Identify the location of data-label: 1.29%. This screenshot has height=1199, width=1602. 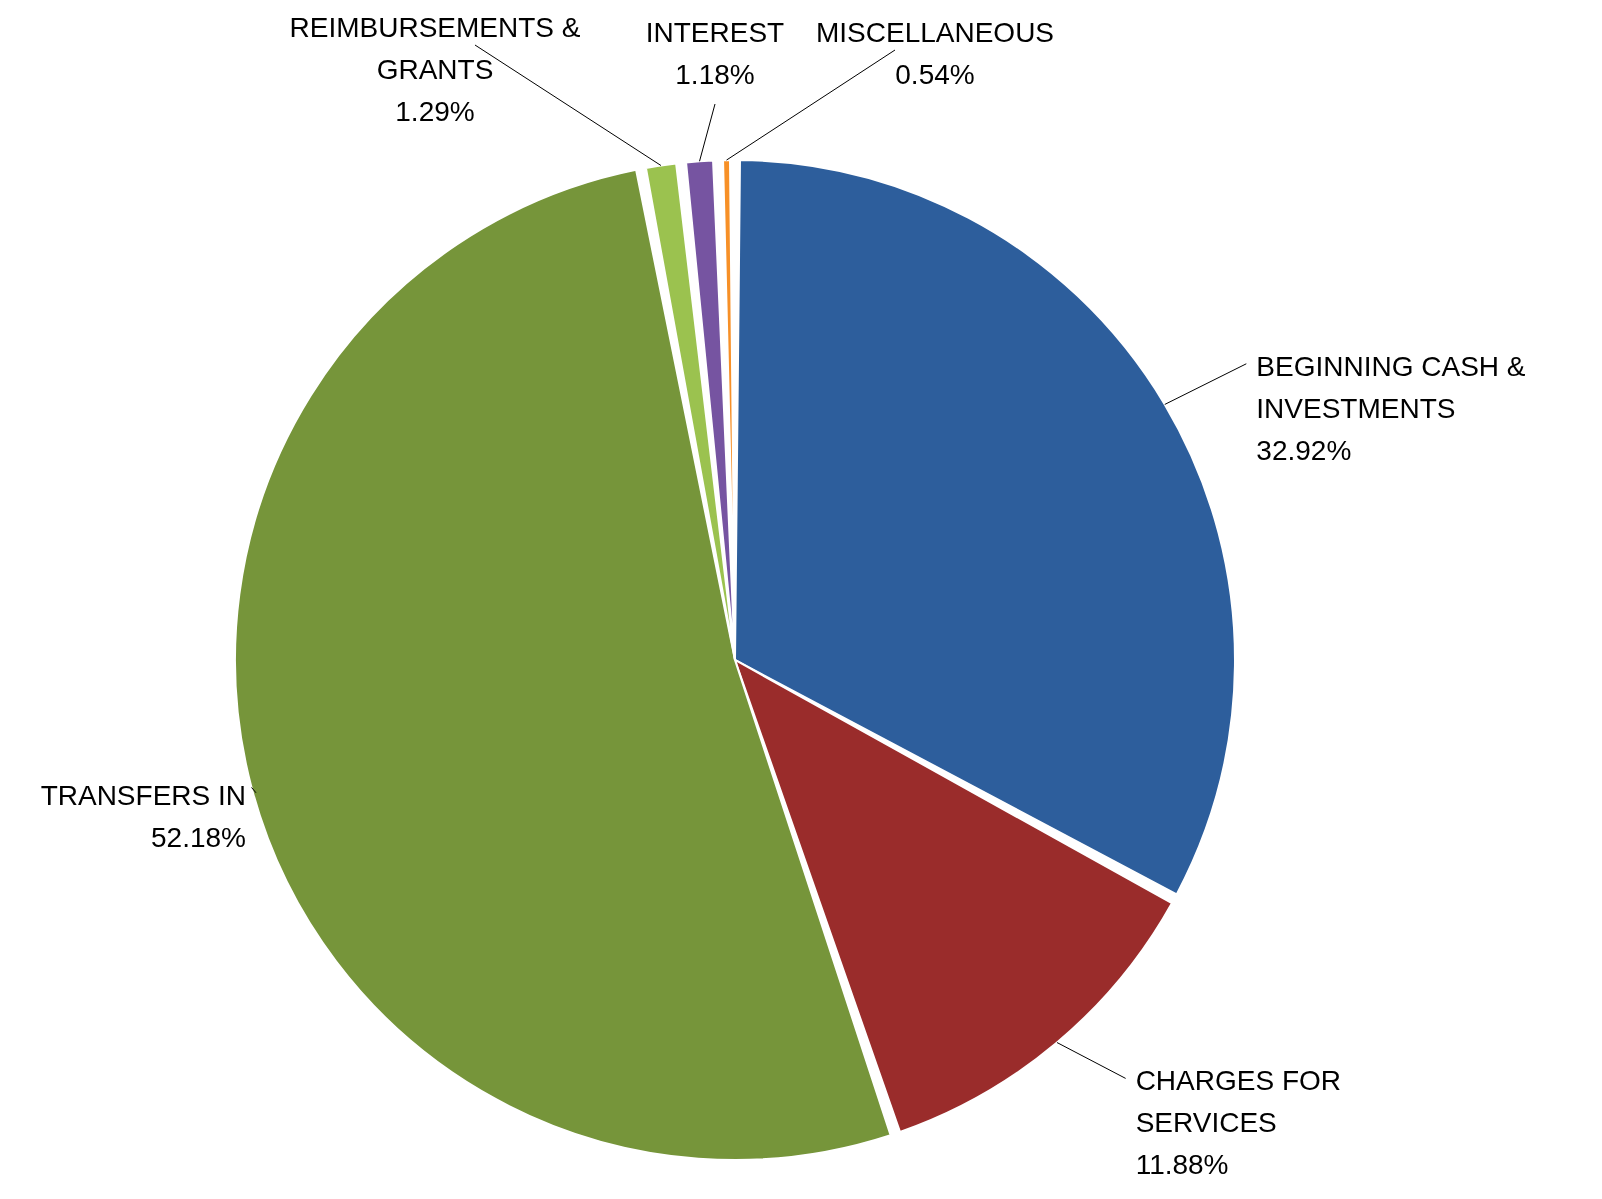
(435, 111).